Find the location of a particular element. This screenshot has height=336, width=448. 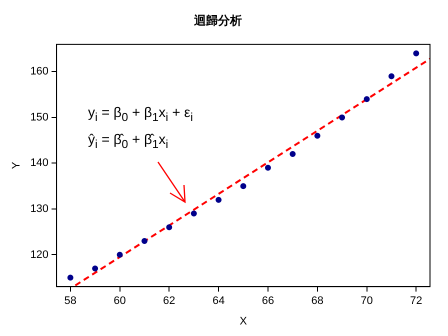

x-tick-label: 70 is located at coordinates (366, 301).